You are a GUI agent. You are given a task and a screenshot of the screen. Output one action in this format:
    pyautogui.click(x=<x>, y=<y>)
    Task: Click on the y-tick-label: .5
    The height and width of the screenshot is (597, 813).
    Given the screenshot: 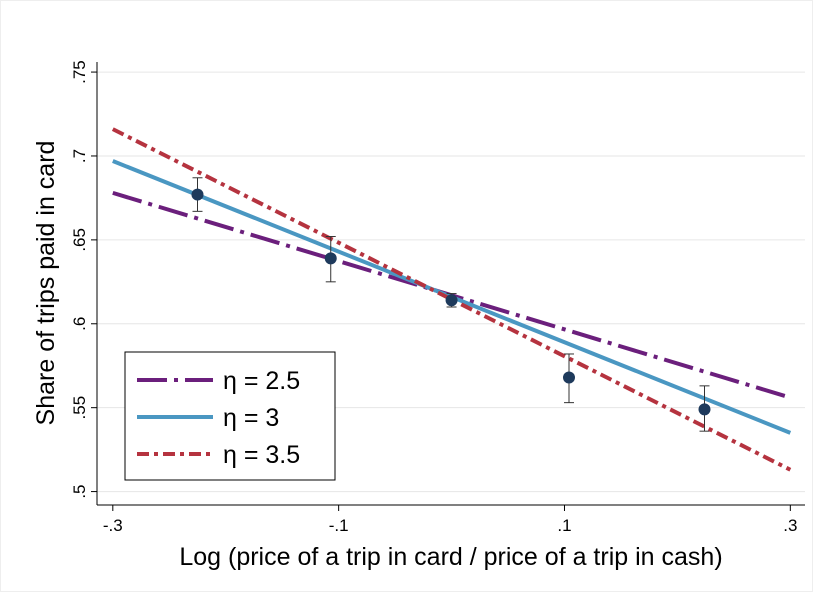 What is the action you would take?
    pyautogui.click(x=79, y=491)
    